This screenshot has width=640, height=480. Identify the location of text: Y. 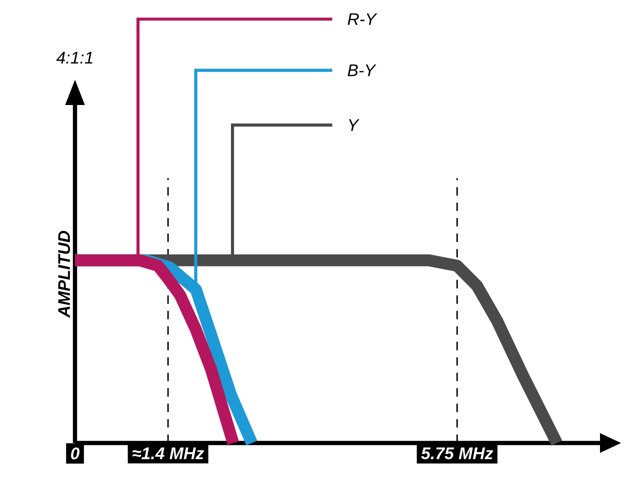
(354, 125).